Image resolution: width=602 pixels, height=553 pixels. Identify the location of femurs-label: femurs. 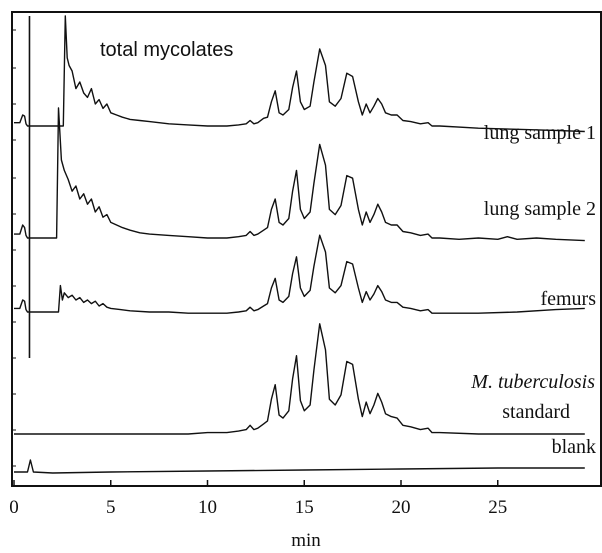
(568, 299).